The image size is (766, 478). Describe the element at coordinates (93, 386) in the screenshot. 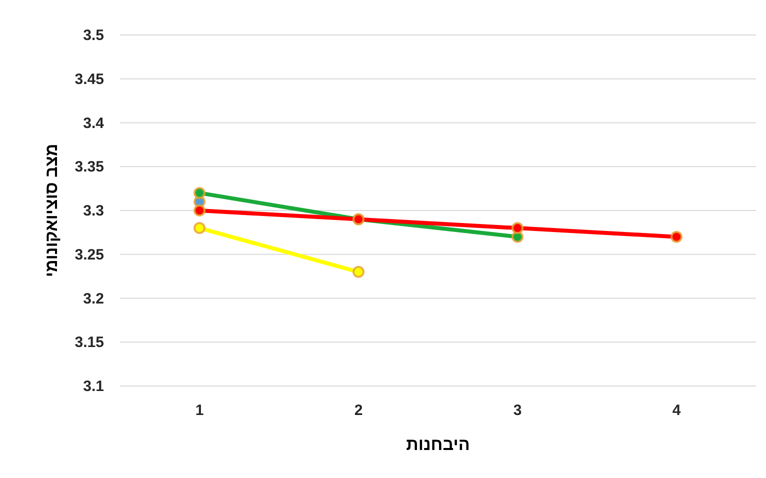

I see `y-tick-label: 3.1` at that location.